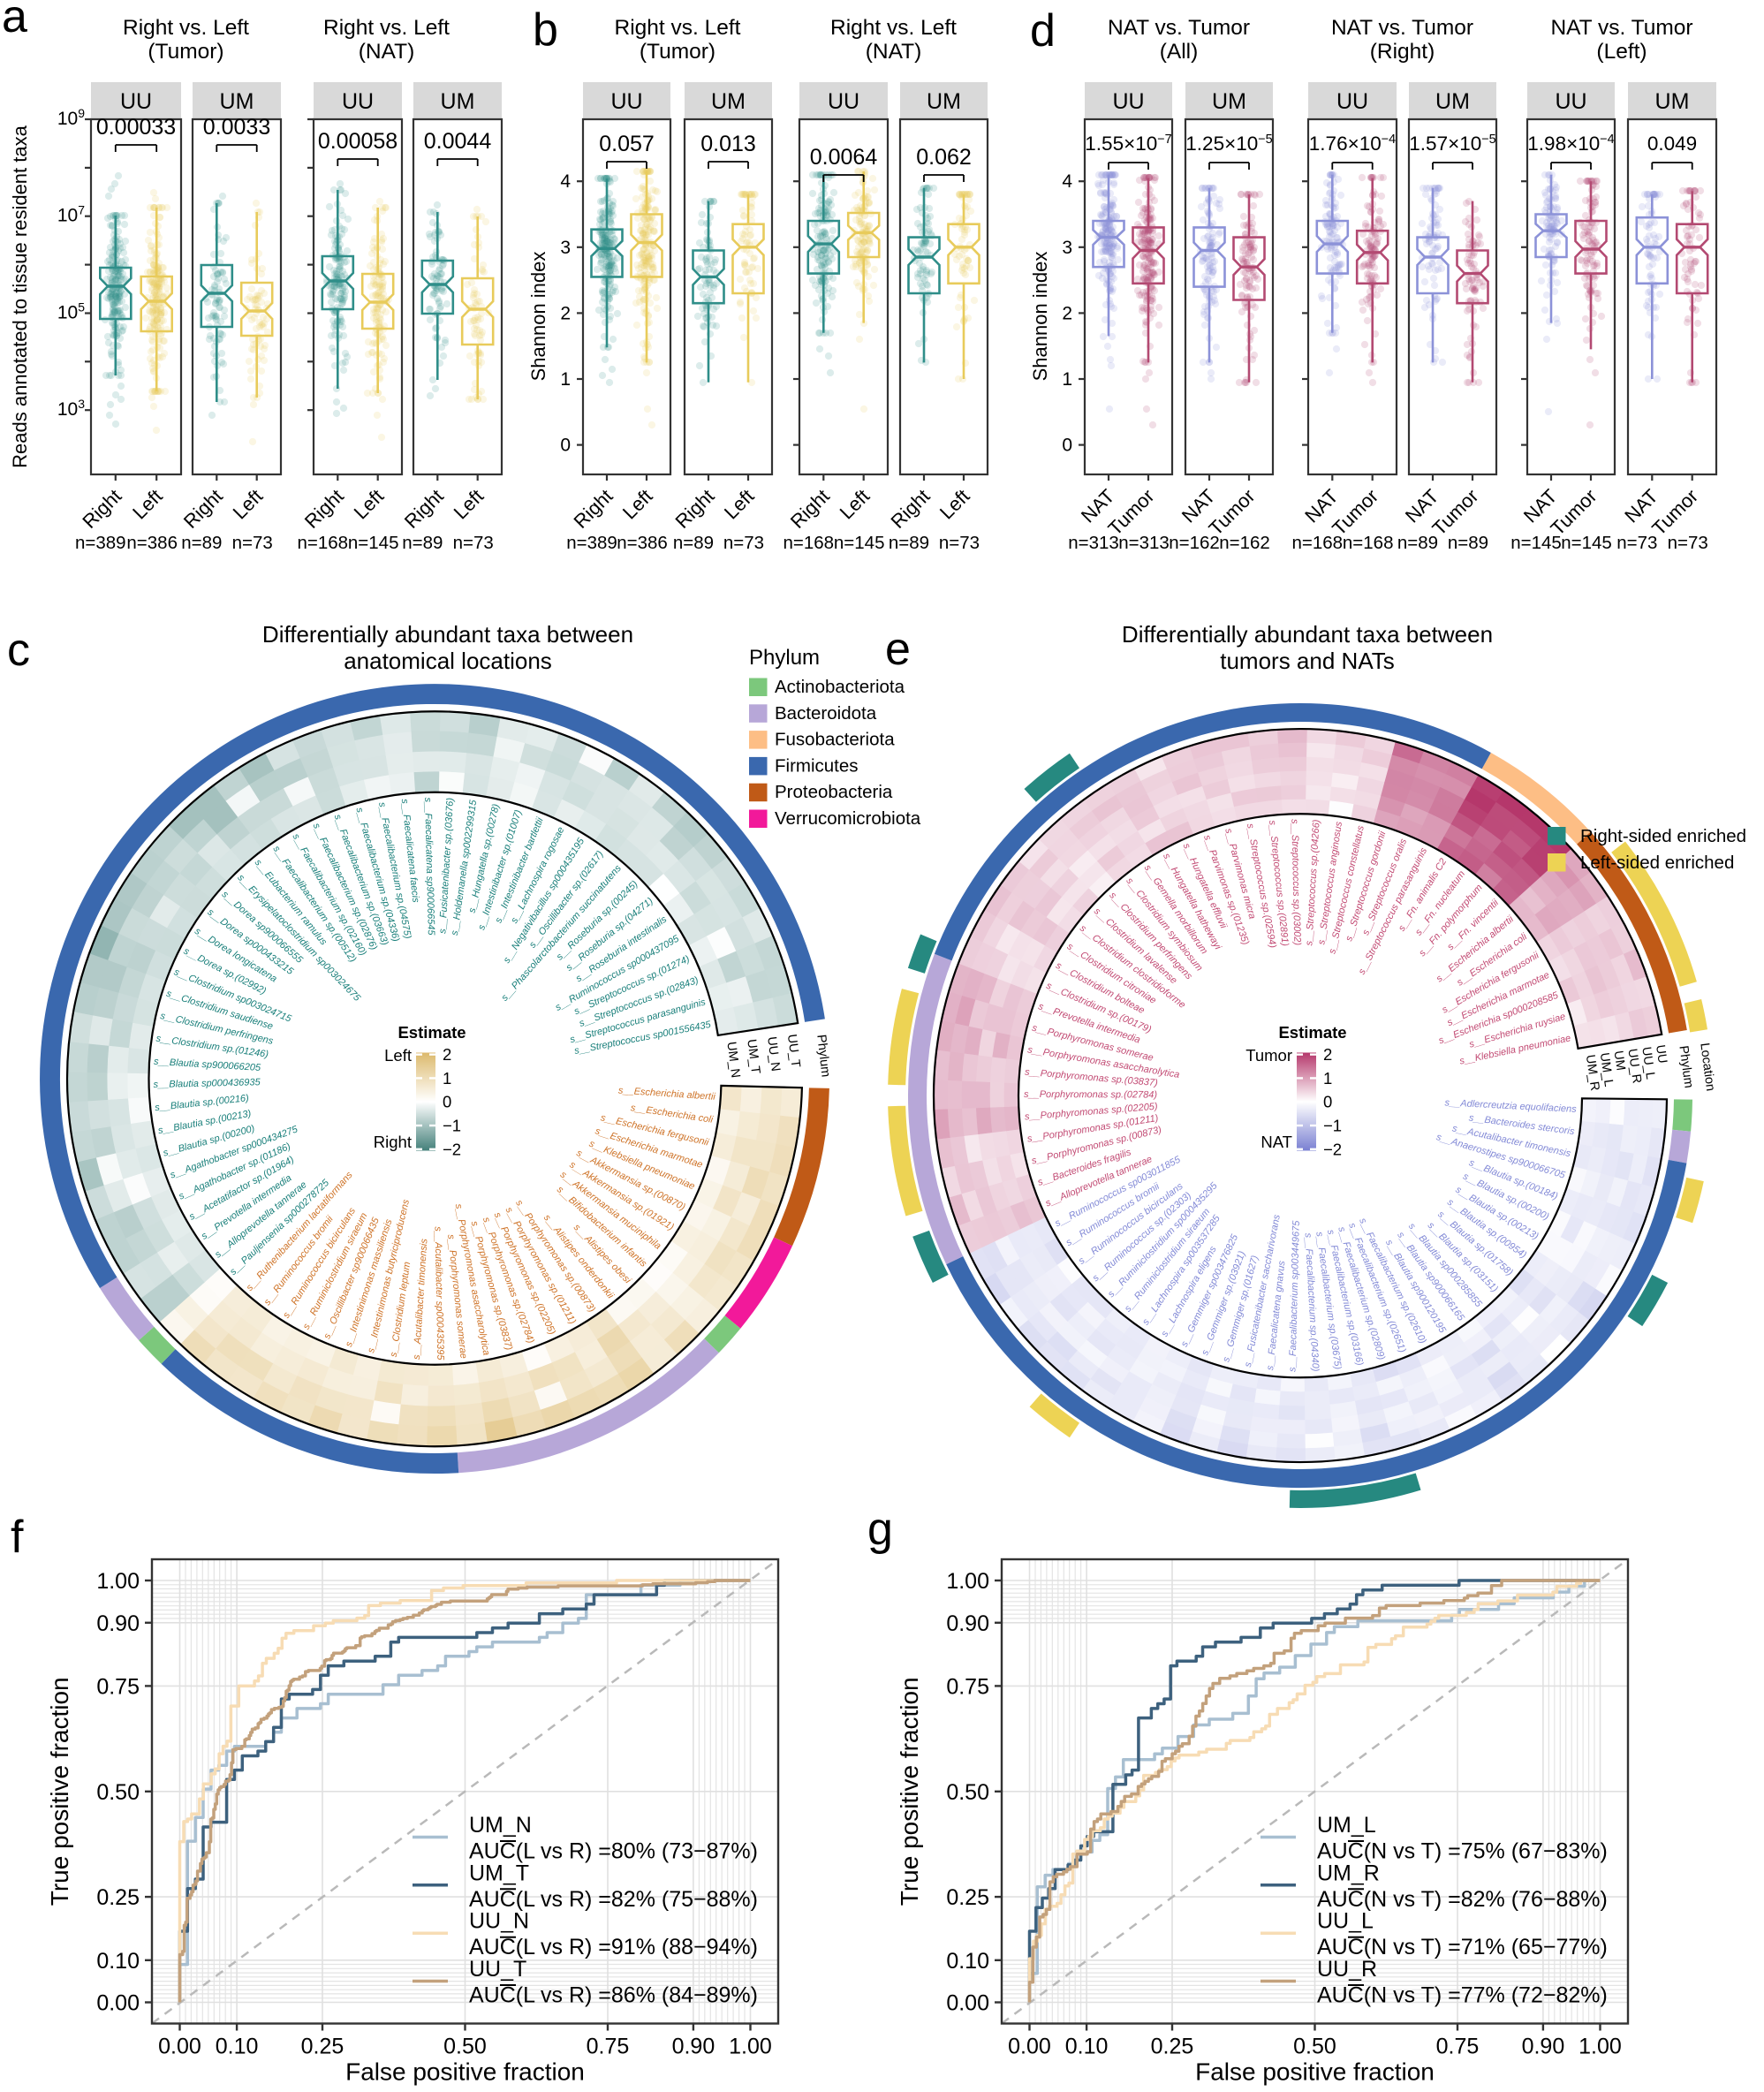 Image resolution: width=1764 pixels, height=2092 pixels. I want to click on svg-text: AUC(L vs R) =91% (88−94%), so click(613, 1947).